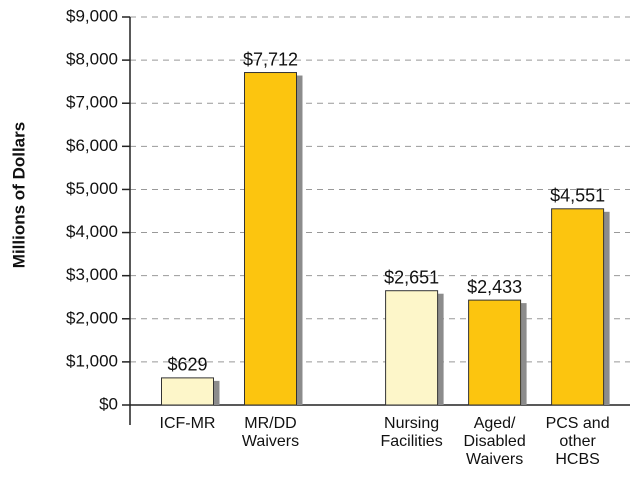 The height and width of the screenshot is (485, 631). I want to click on value-label: $2,433, so click(494, 287).